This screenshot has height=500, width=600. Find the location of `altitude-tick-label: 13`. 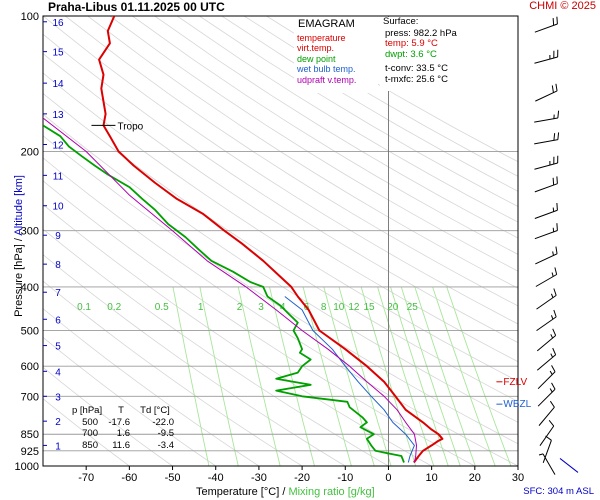

altitude-tick-label: 13 is located at coordinates (58, 115).